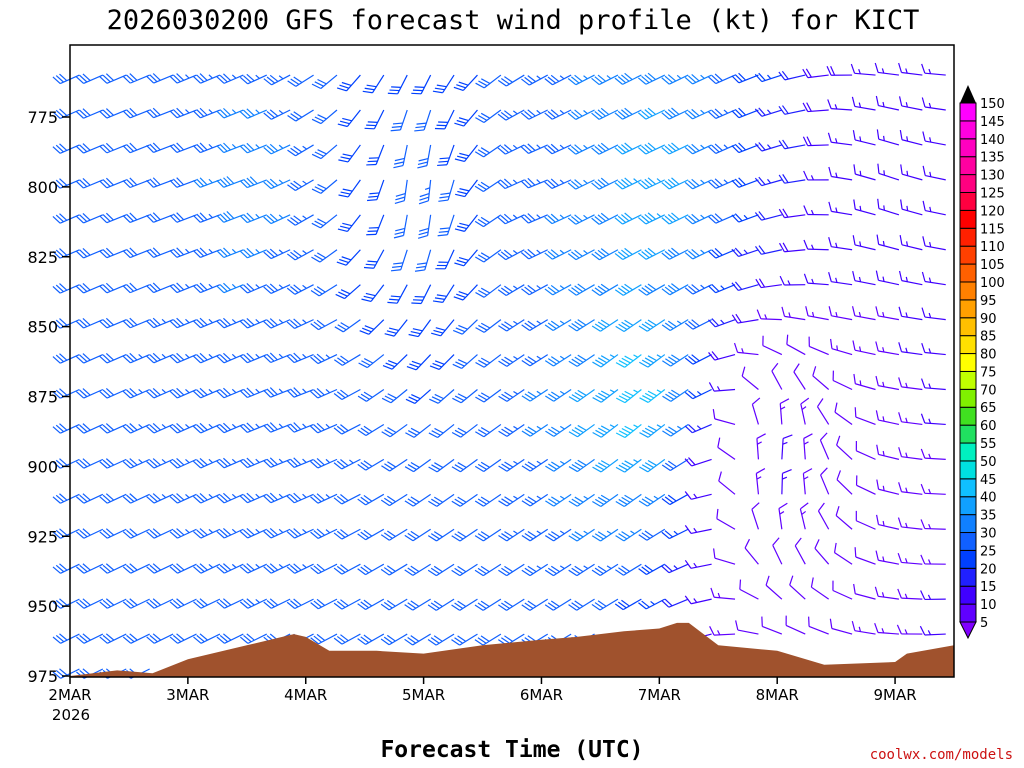  What do you see at coordinates (988, 498) in the screenshot?
I see `colorbar-label-40: 40` at bounding box center [988, 498].